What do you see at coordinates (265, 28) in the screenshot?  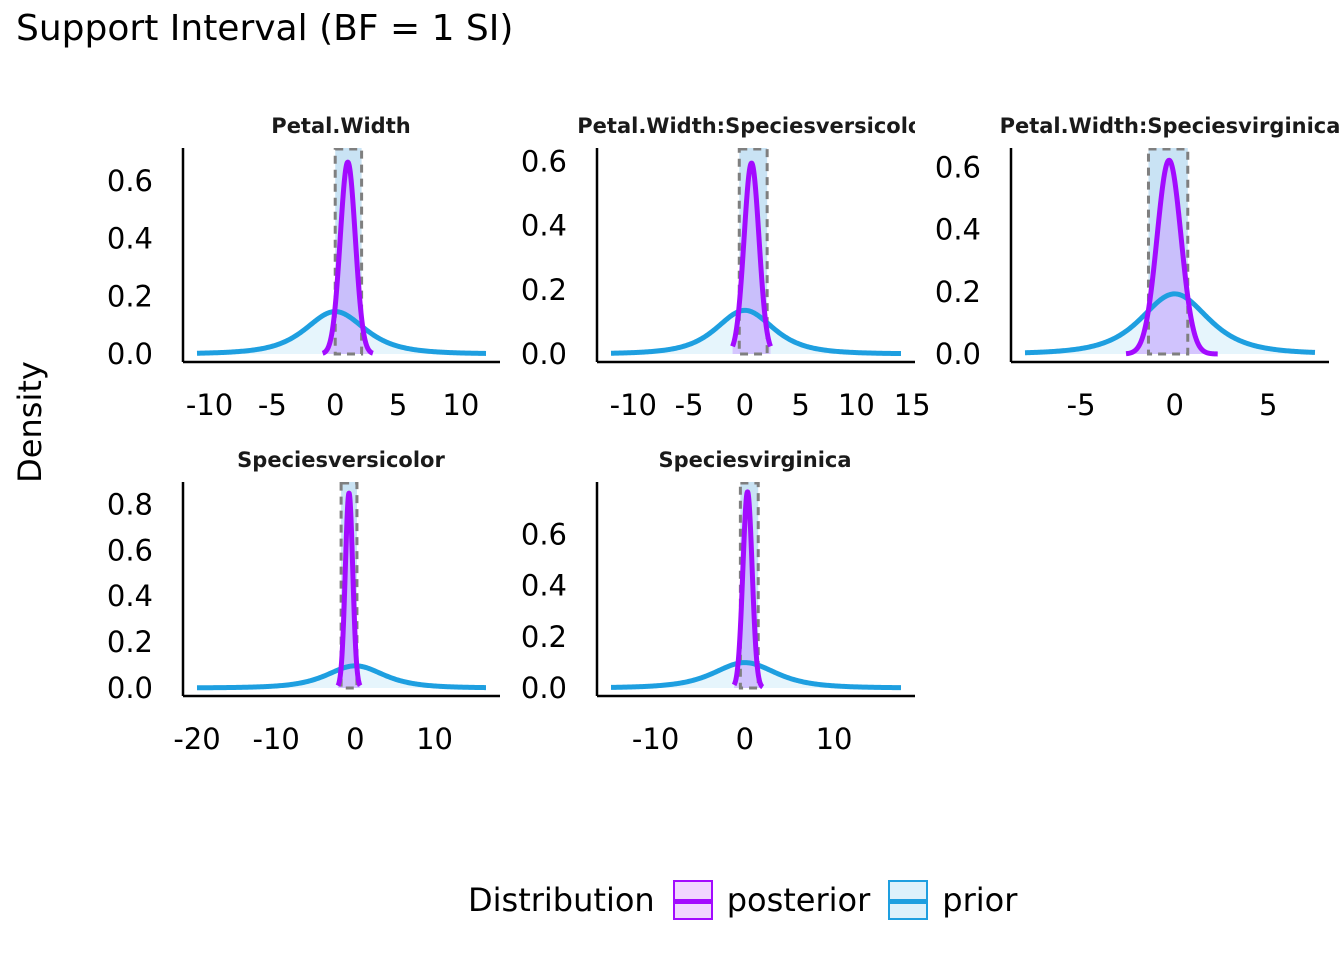 I see `chart-title: Support Interval (BF = 1 SI)` at bounding box center [265, 28].